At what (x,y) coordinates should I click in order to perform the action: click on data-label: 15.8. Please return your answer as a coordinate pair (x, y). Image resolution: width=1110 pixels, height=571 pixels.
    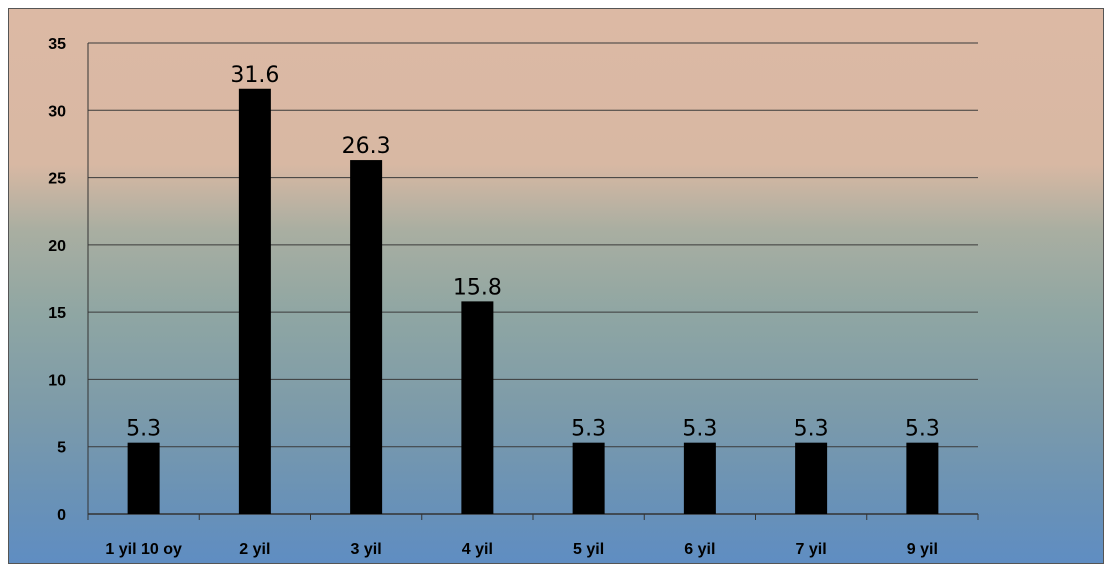
    Looking at the image, I should click on (477, 287).